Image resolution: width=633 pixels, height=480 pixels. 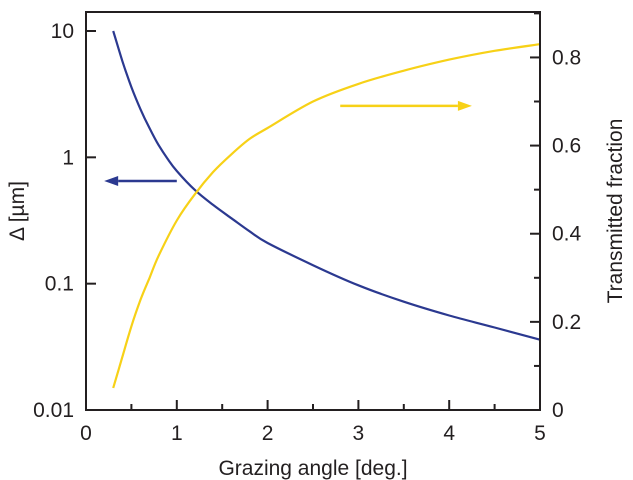 I want to click on right-tick-label: 0.2, so click(x=566, y=322).